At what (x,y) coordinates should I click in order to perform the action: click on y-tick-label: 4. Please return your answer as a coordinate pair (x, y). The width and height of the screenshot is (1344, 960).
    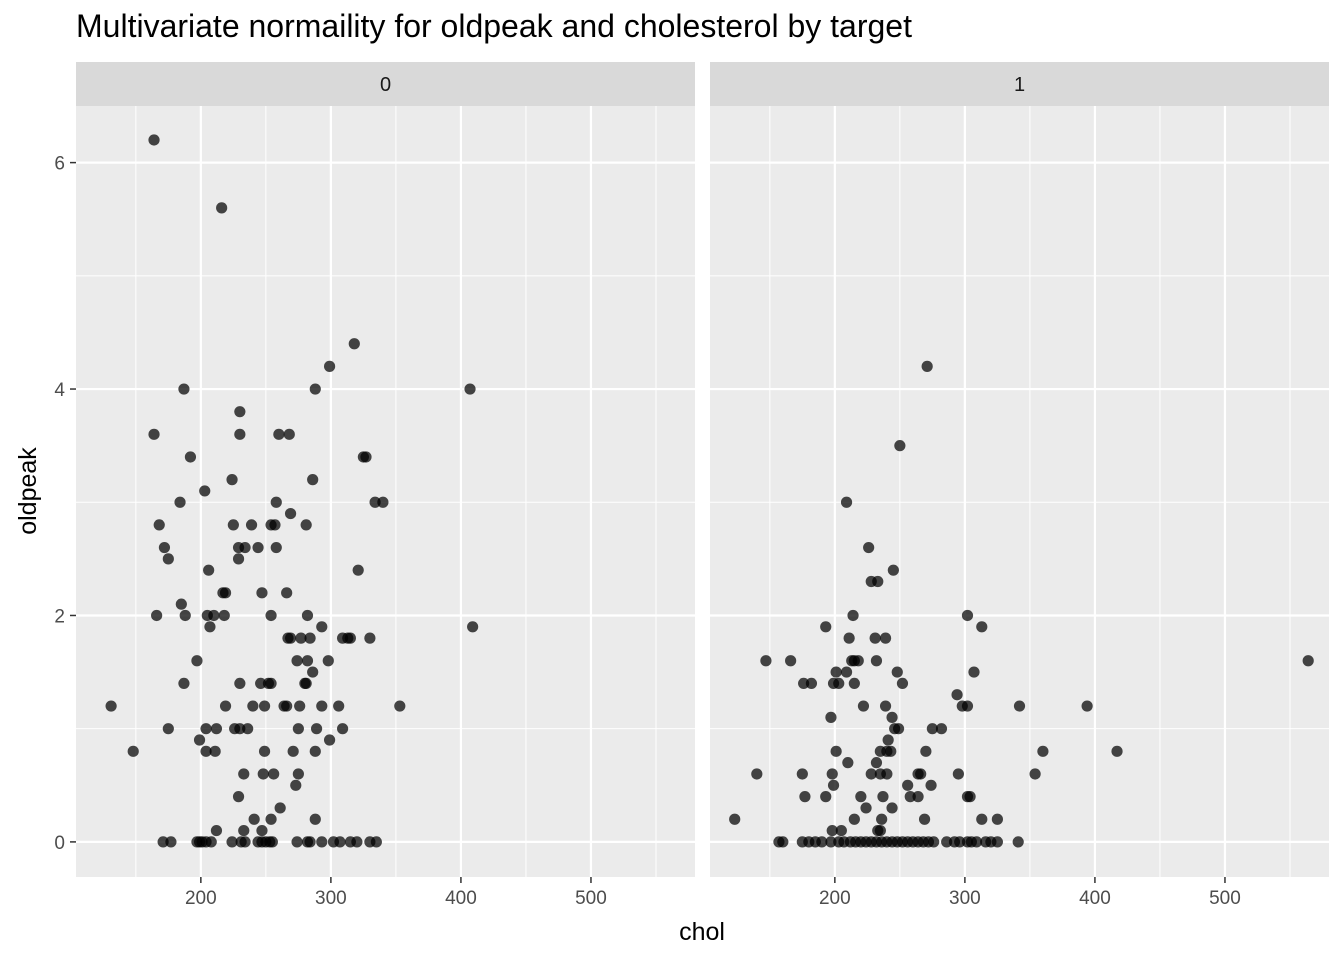
    Looking at the image, I should click on (59, 390).